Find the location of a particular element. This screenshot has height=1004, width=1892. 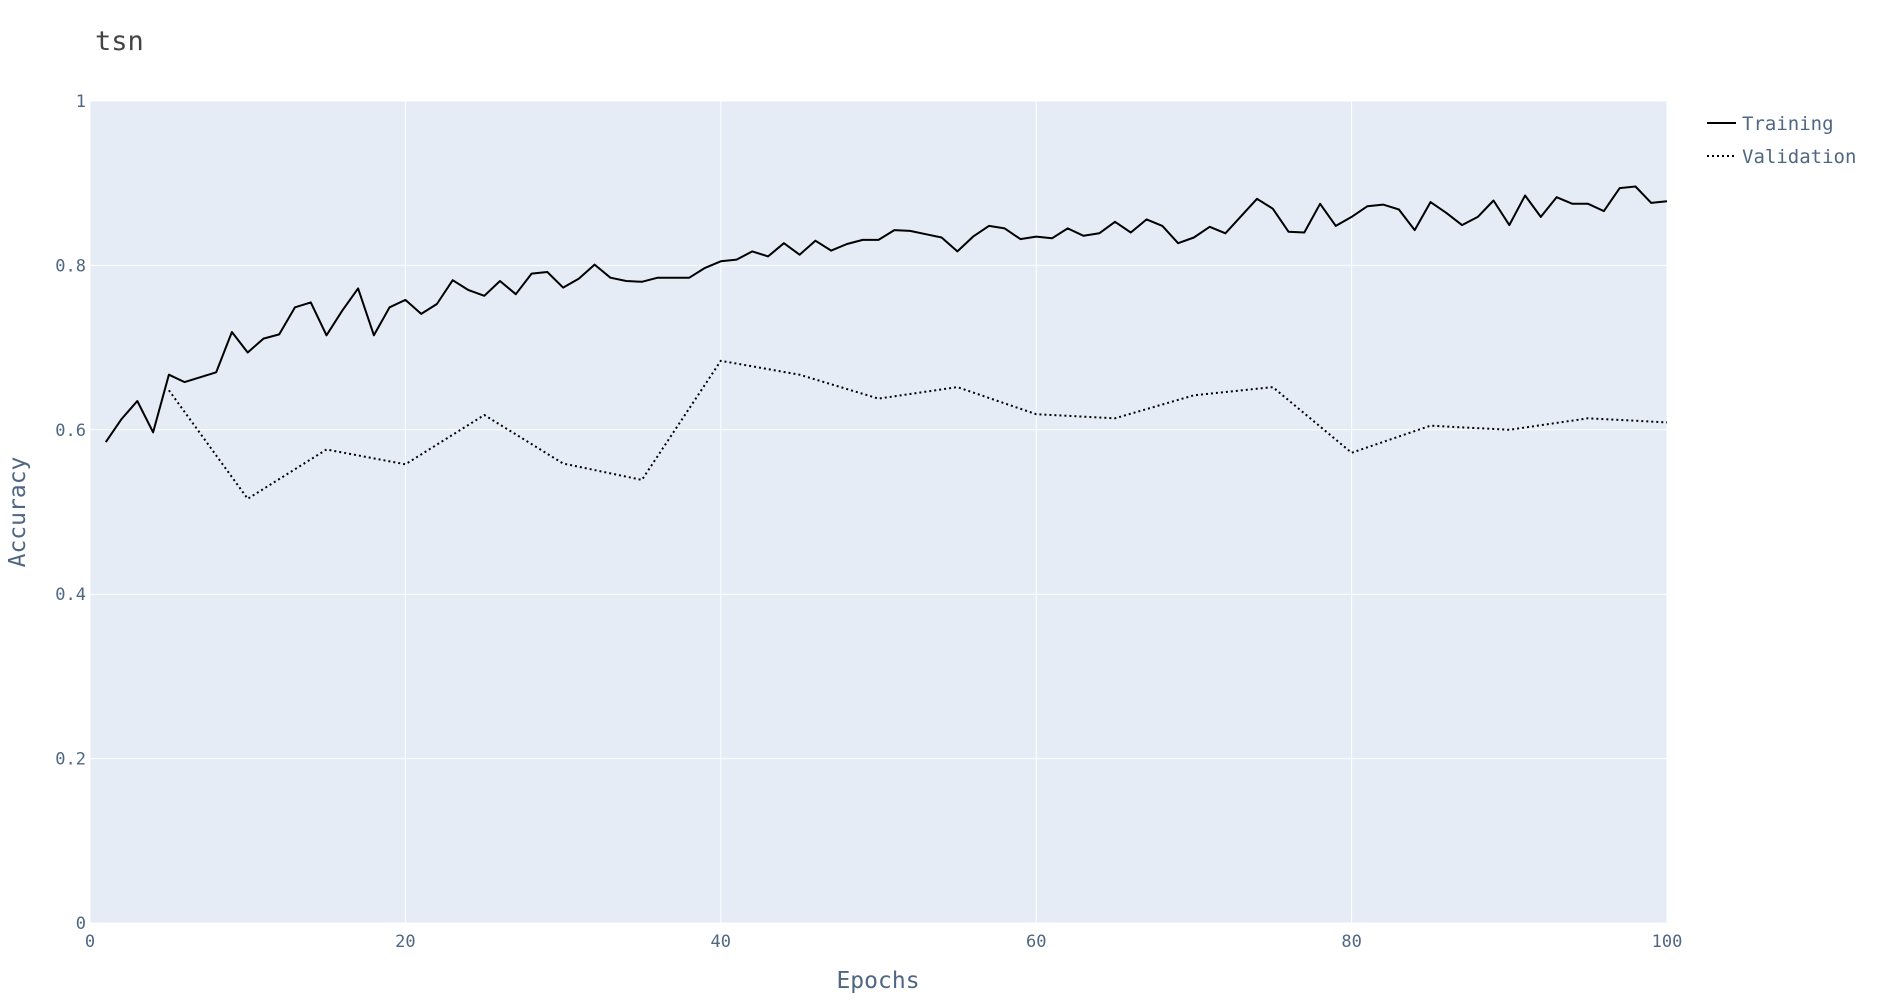

y-tick-labels: 0 0.2 0.4 0.6 0.8 1 is located at coordinates (70, 513).